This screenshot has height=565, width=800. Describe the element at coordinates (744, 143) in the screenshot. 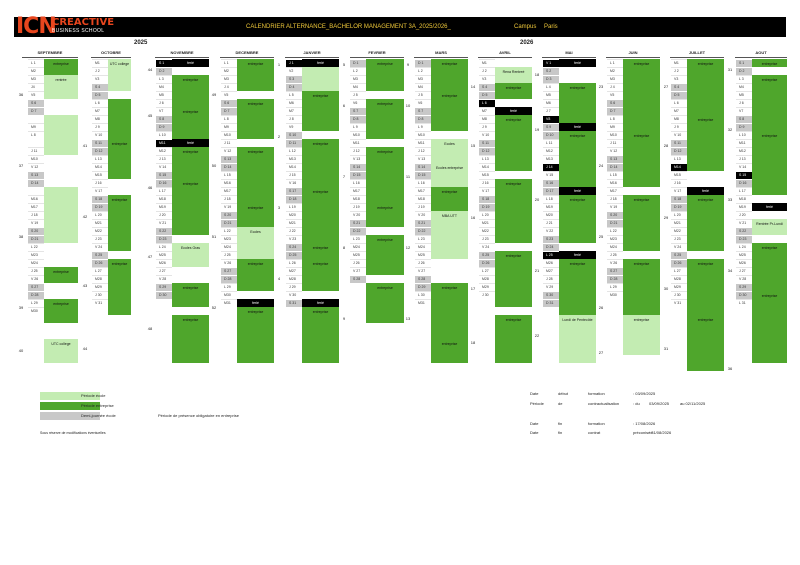

I see `day-cell: M11` at that location.